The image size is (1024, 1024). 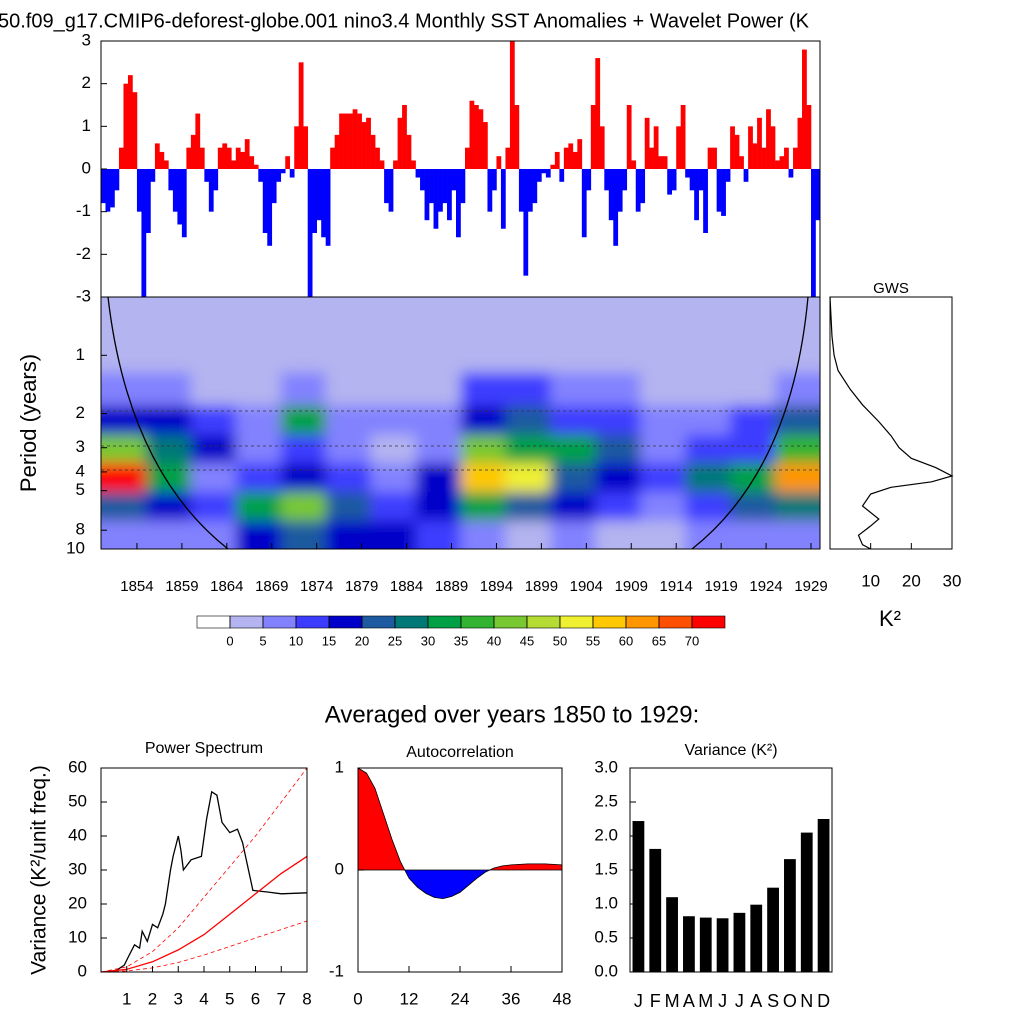 What do you see at coordinates (765, 586) in the screenshot?
I see `x-tick-label: 1924` at bounding box center [765, 586].